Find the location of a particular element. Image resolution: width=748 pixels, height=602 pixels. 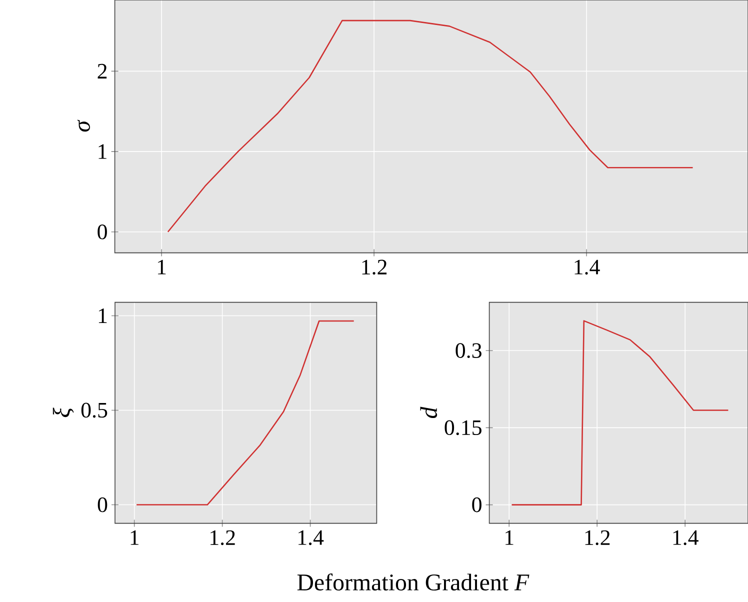

y-axis-title: d is located at coordinates (429, 412).